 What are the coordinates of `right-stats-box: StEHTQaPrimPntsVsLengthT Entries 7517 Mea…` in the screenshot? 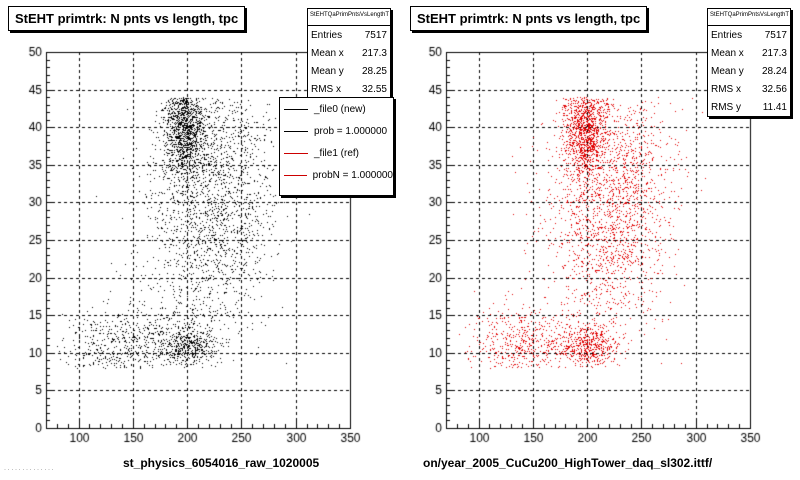 It's located at (749, 62).